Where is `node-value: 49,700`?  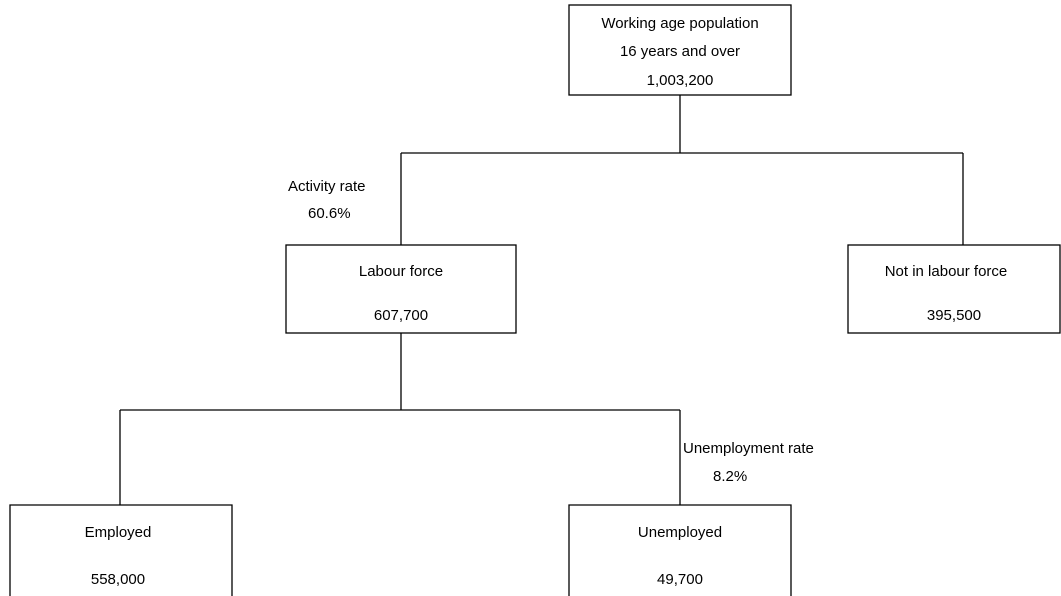
node-value: 49,700 is located at coordinates (680, 579).